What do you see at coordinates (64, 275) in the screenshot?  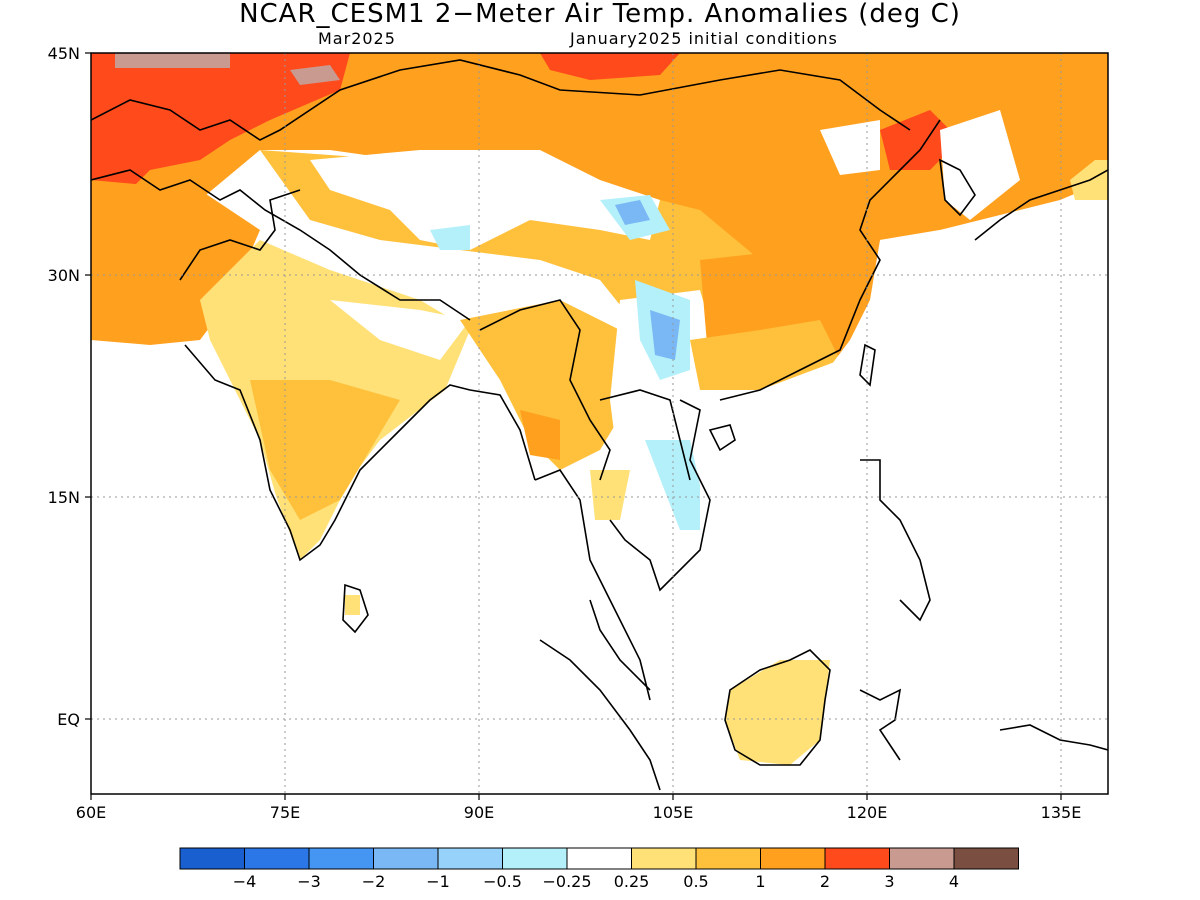 I see `lat-label-30n: 30N` at bounding box center [64, 275].